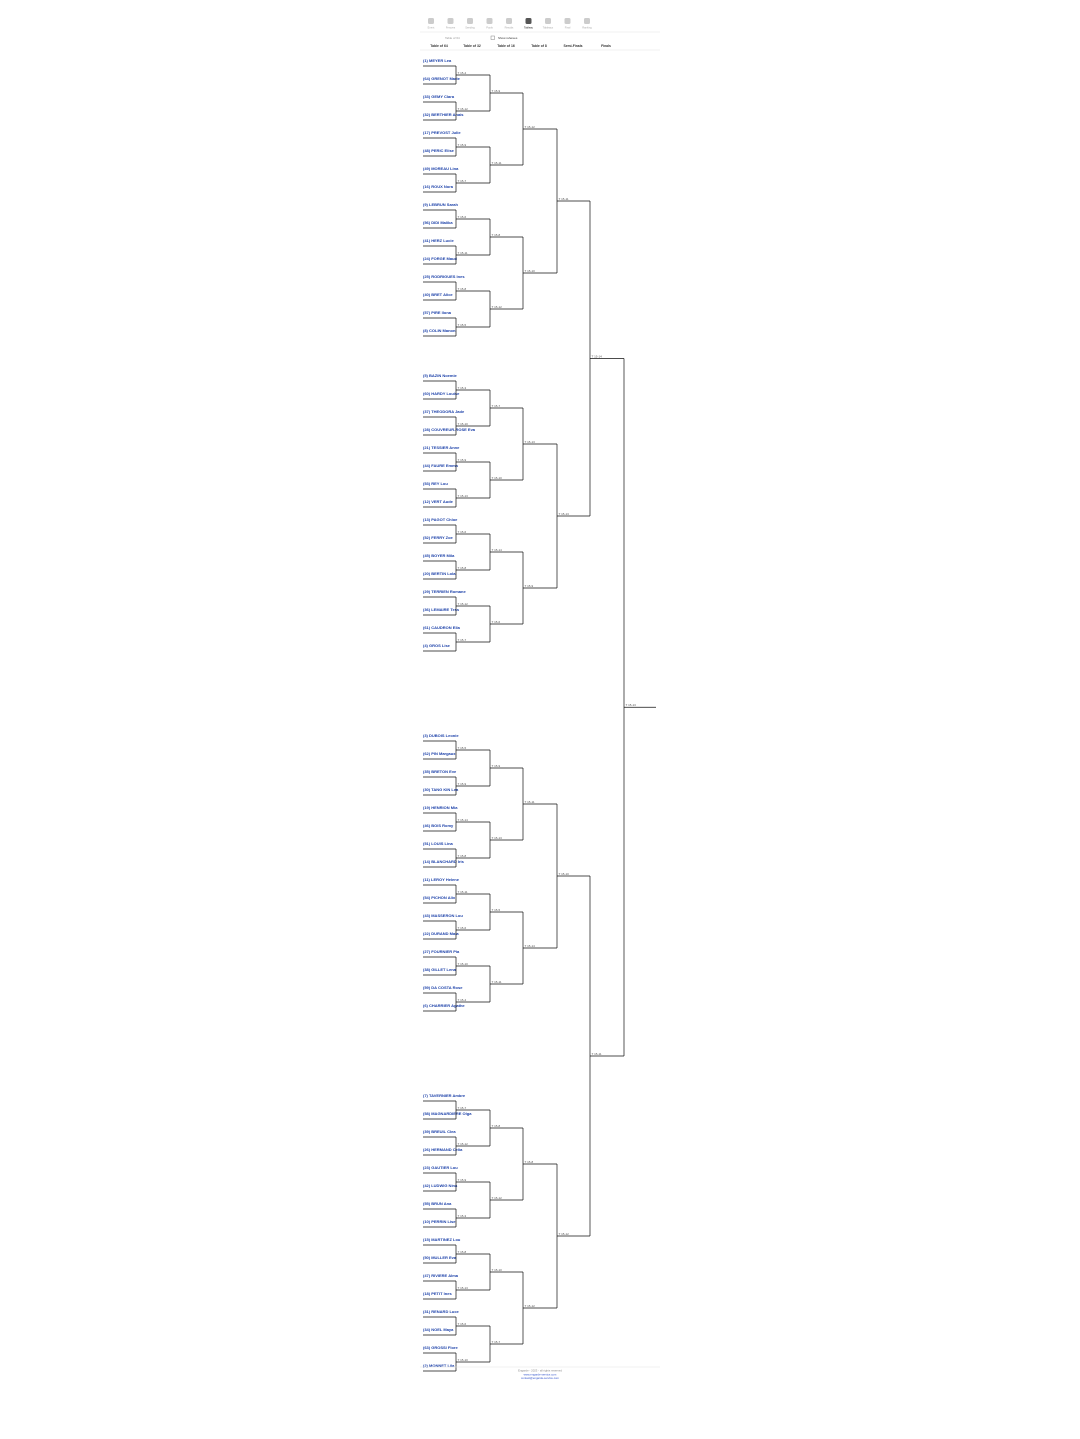 The height and width of the screenshot is (1439, 1080). What do you see at coordinates (440, 1185) in the screenshot?
I see `fencer: (42) LUDWIG Nina` at bounding box center [440, 1185].